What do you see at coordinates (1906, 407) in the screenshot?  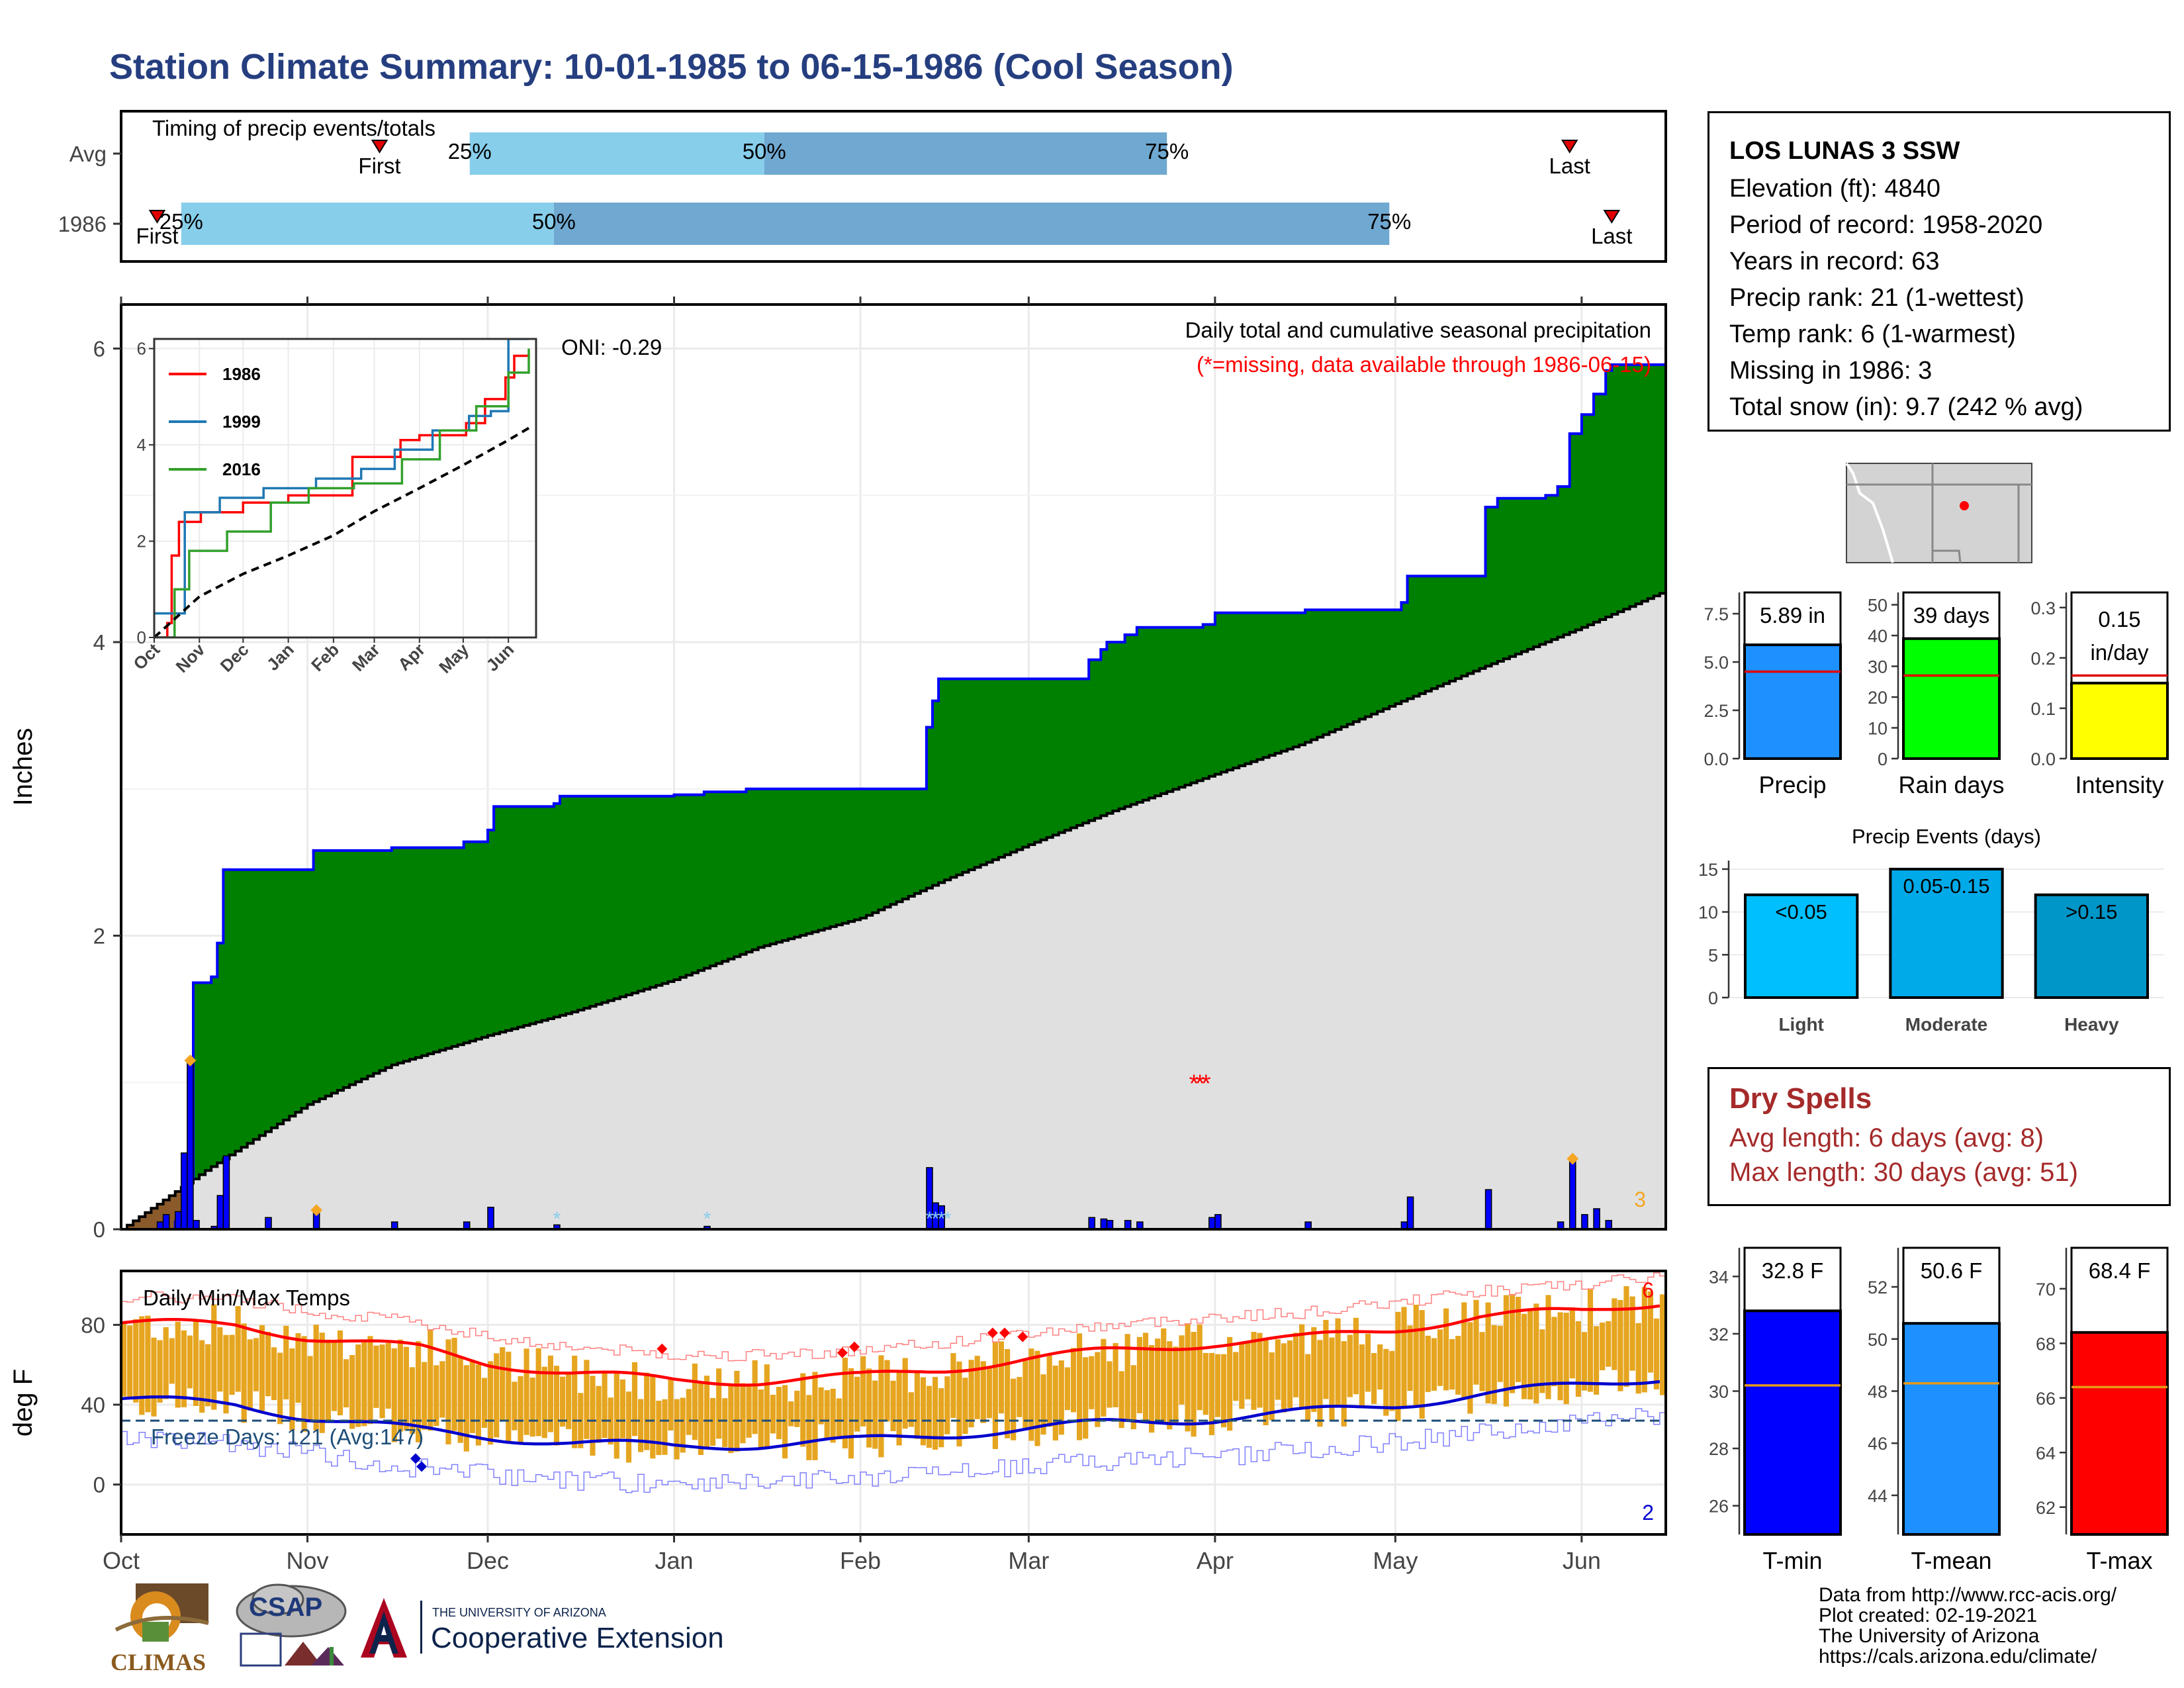 I see `station-snow: Total snow (in): 9.7 (242 % avg)` at bounding box center [1906, 407].